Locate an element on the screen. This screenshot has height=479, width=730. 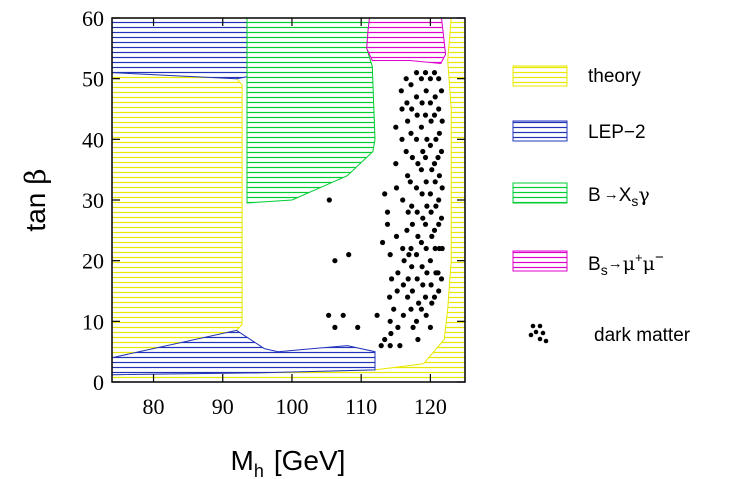
y-tick-label: 40 is located at coordinates (93, 139).